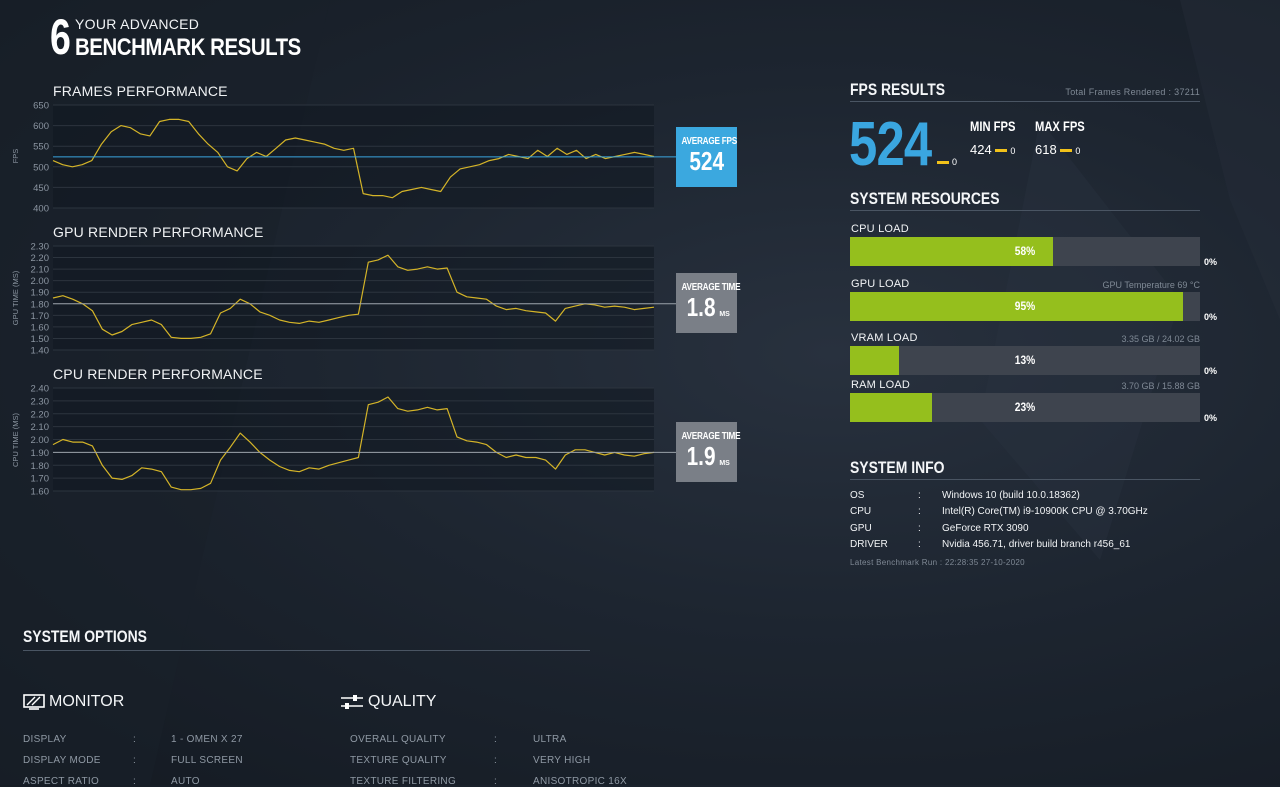  Describe the element at coordinates (1211, 418) in the screenshot. I see `ram-load-delta: 0%` at that location.